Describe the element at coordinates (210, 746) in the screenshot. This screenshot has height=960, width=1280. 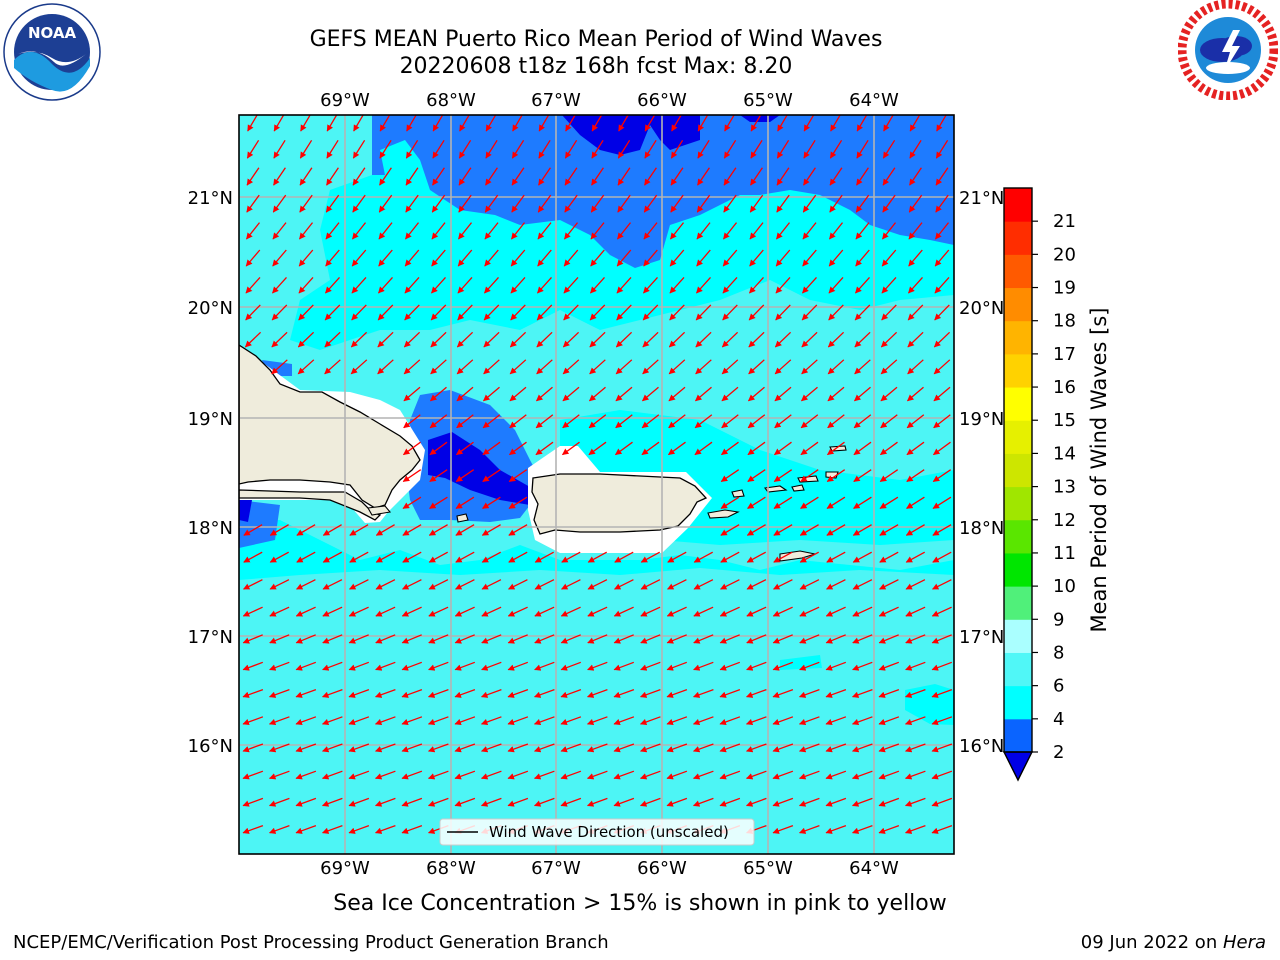
I see `lat-label-left: 16°N` at that location.